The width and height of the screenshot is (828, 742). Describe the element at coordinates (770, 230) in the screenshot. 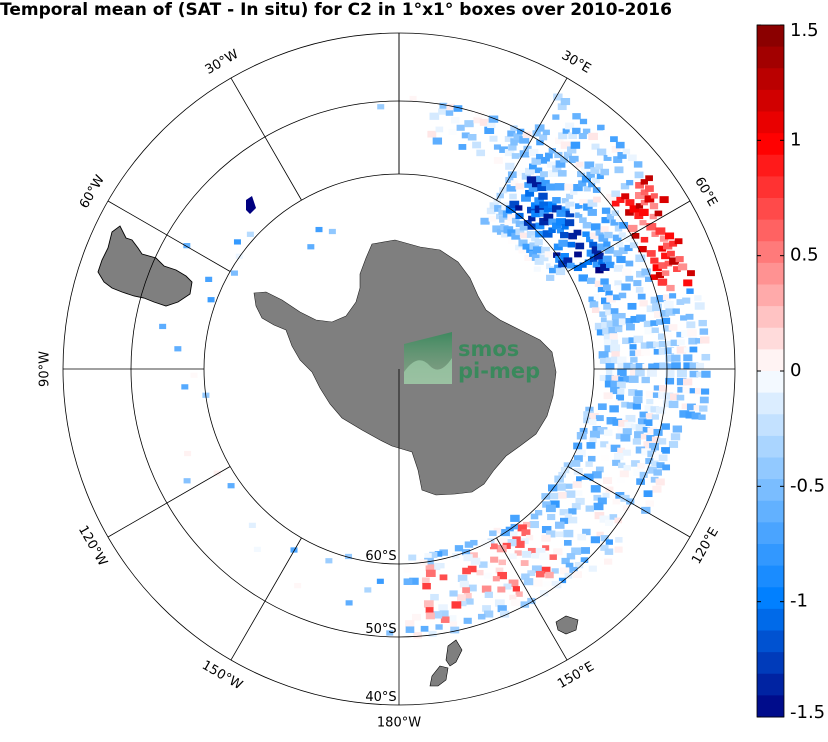

I see `colorbar-segment` at that location.